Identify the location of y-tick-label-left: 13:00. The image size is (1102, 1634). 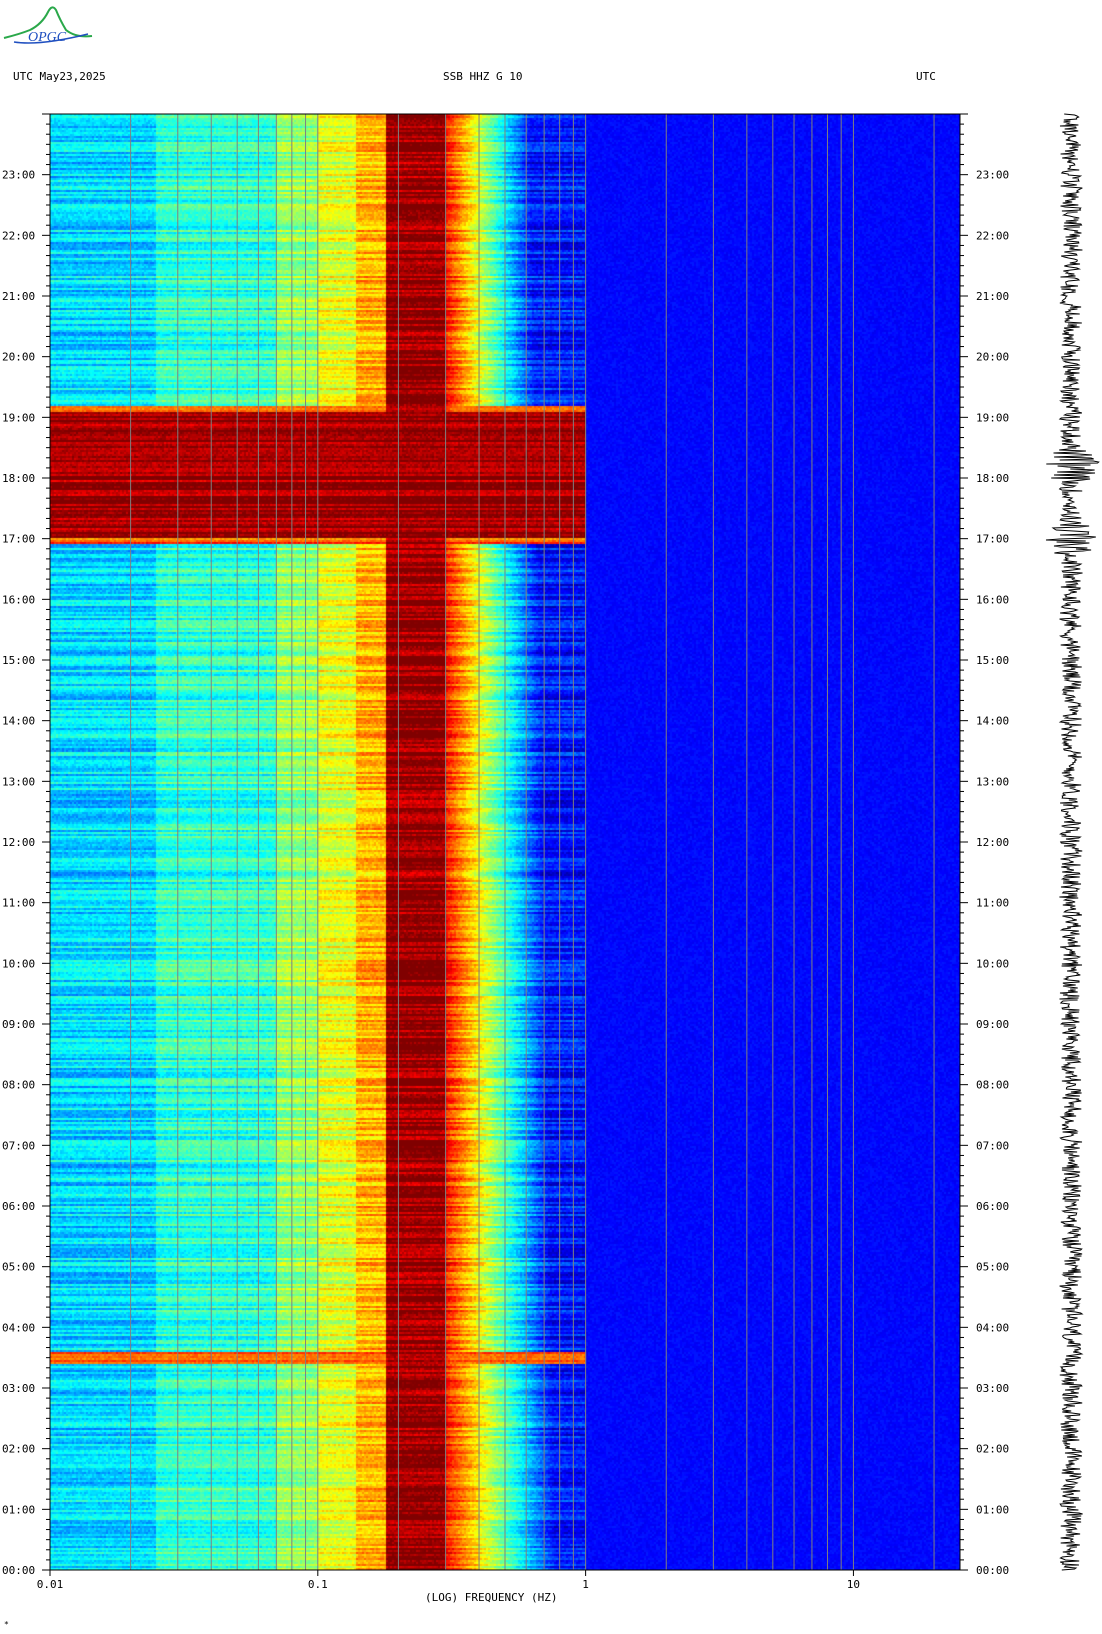
(18, 781).